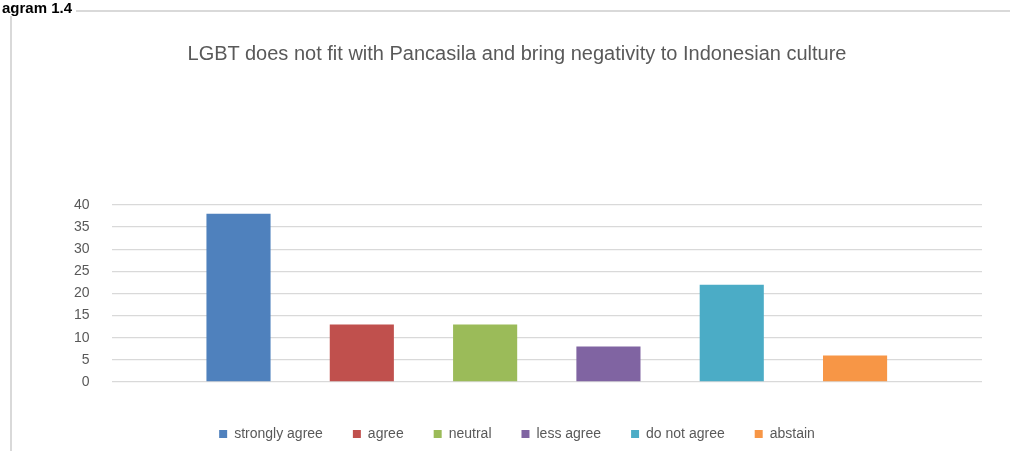 The height and width of the screenshot is (451, 1010). Describe the element at coordinates (792, 432) in the screenshot. I see `legend-label: abstain` at that location.